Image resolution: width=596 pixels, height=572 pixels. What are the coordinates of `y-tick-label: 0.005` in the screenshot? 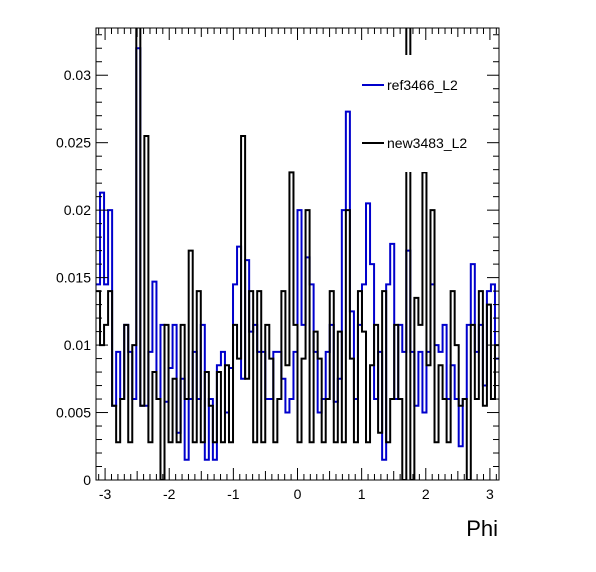 It's located at (73, 413).